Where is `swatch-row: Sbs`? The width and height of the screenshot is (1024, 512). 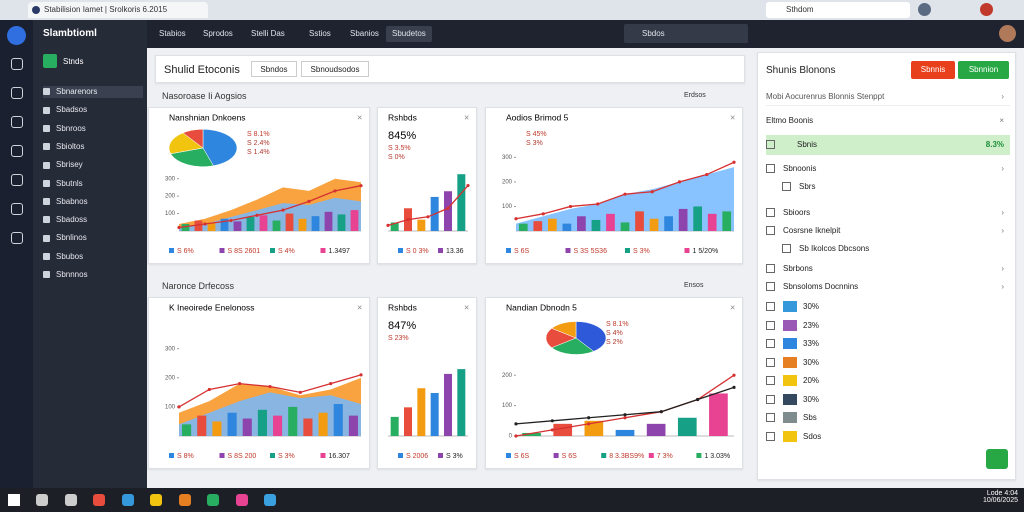
swatch-row: Sbs is located at coordinates (888, 418).